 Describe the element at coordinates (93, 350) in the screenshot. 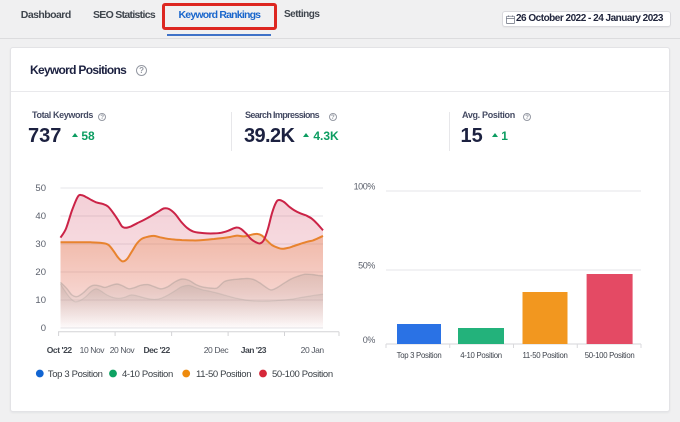

I see `svg-text: 10 Nov` at that location.